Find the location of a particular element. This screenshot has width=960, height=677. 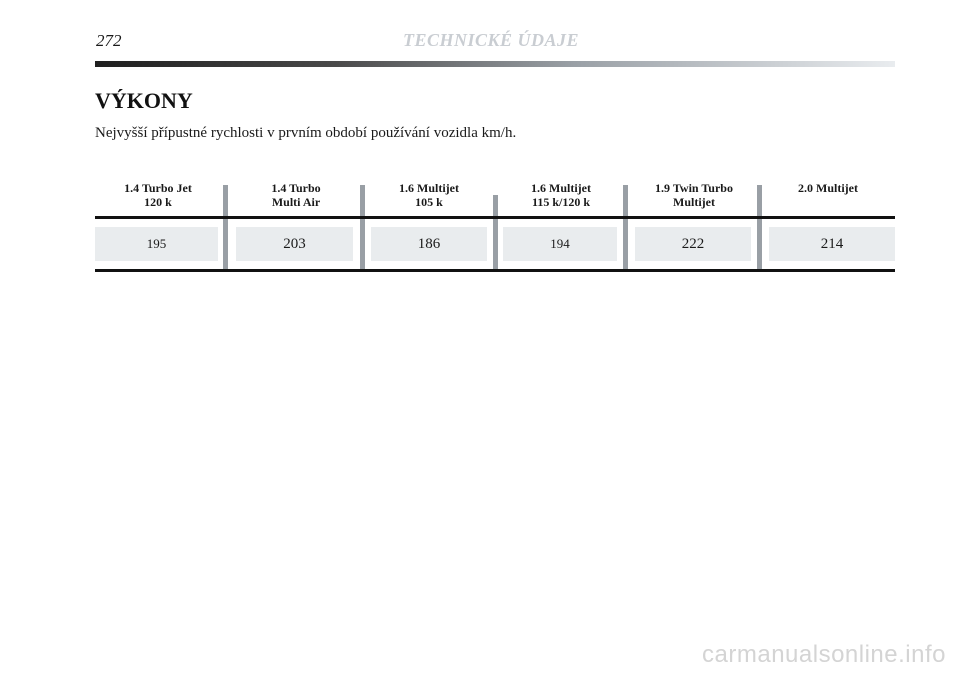

speed-value-cell: 195 is located at coordinates (156, 244).